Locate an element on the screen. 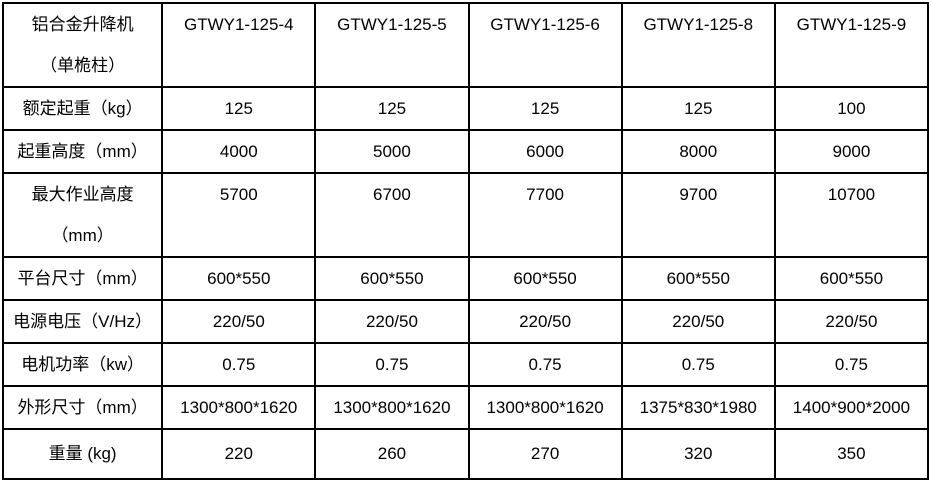  spec-cell: 4000 is located at coordinates (239, 151).